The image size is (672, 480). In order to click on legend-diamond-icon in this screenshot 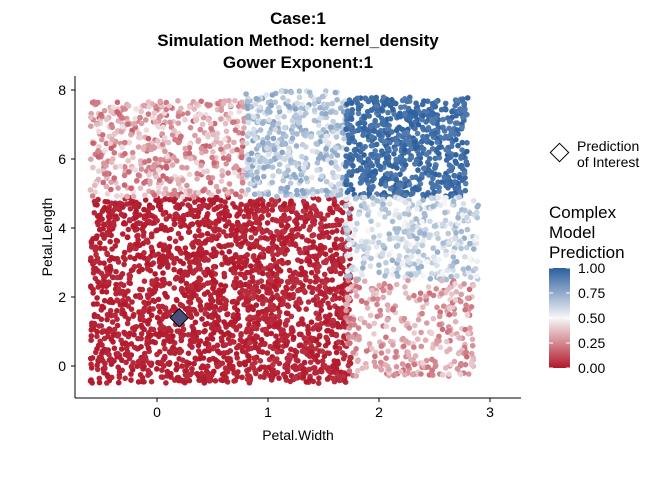, I will do `click(559, 152)`.